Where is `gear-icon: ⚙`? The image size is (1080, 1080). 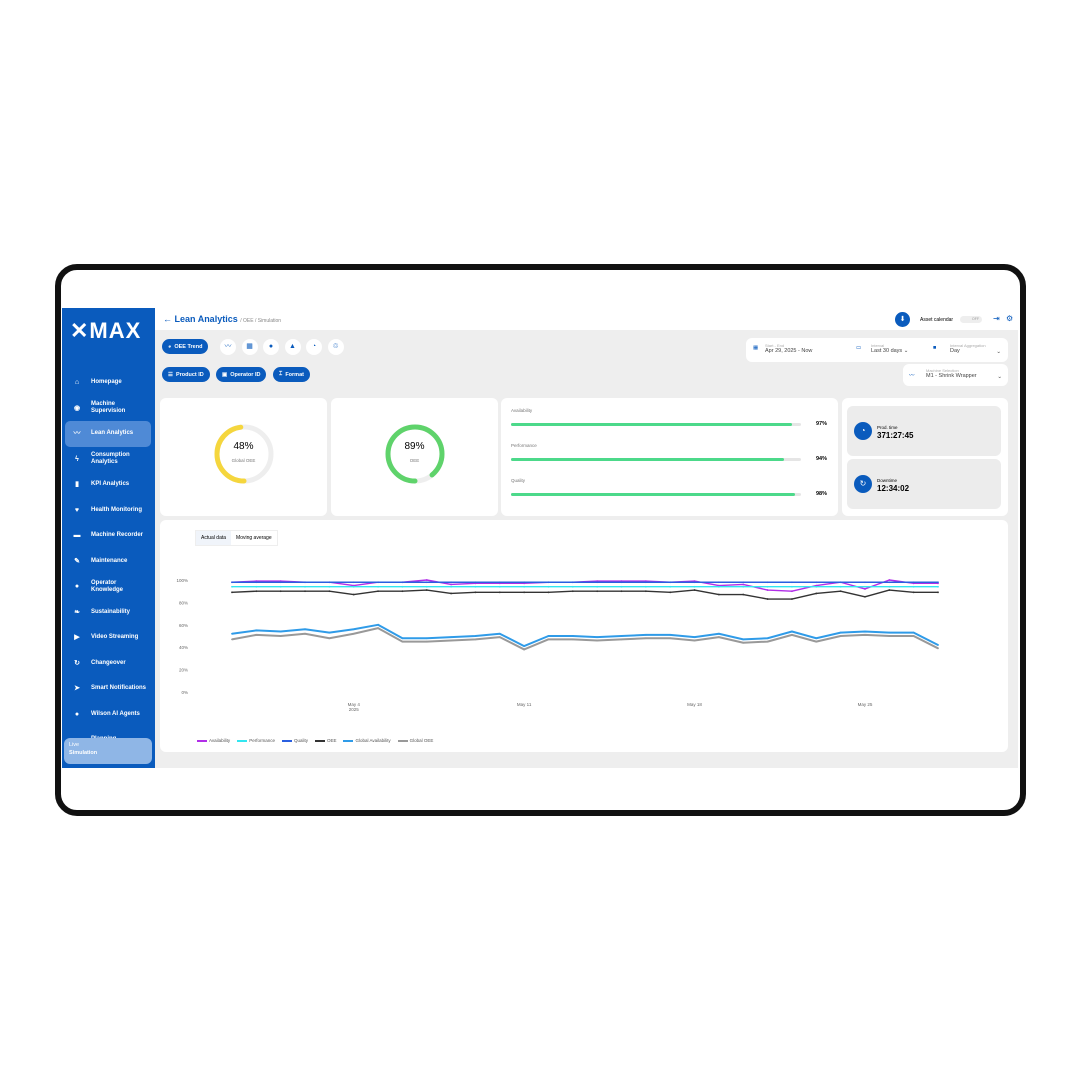 gear-icon: ⚙ is located at coordinates (1010, 318).